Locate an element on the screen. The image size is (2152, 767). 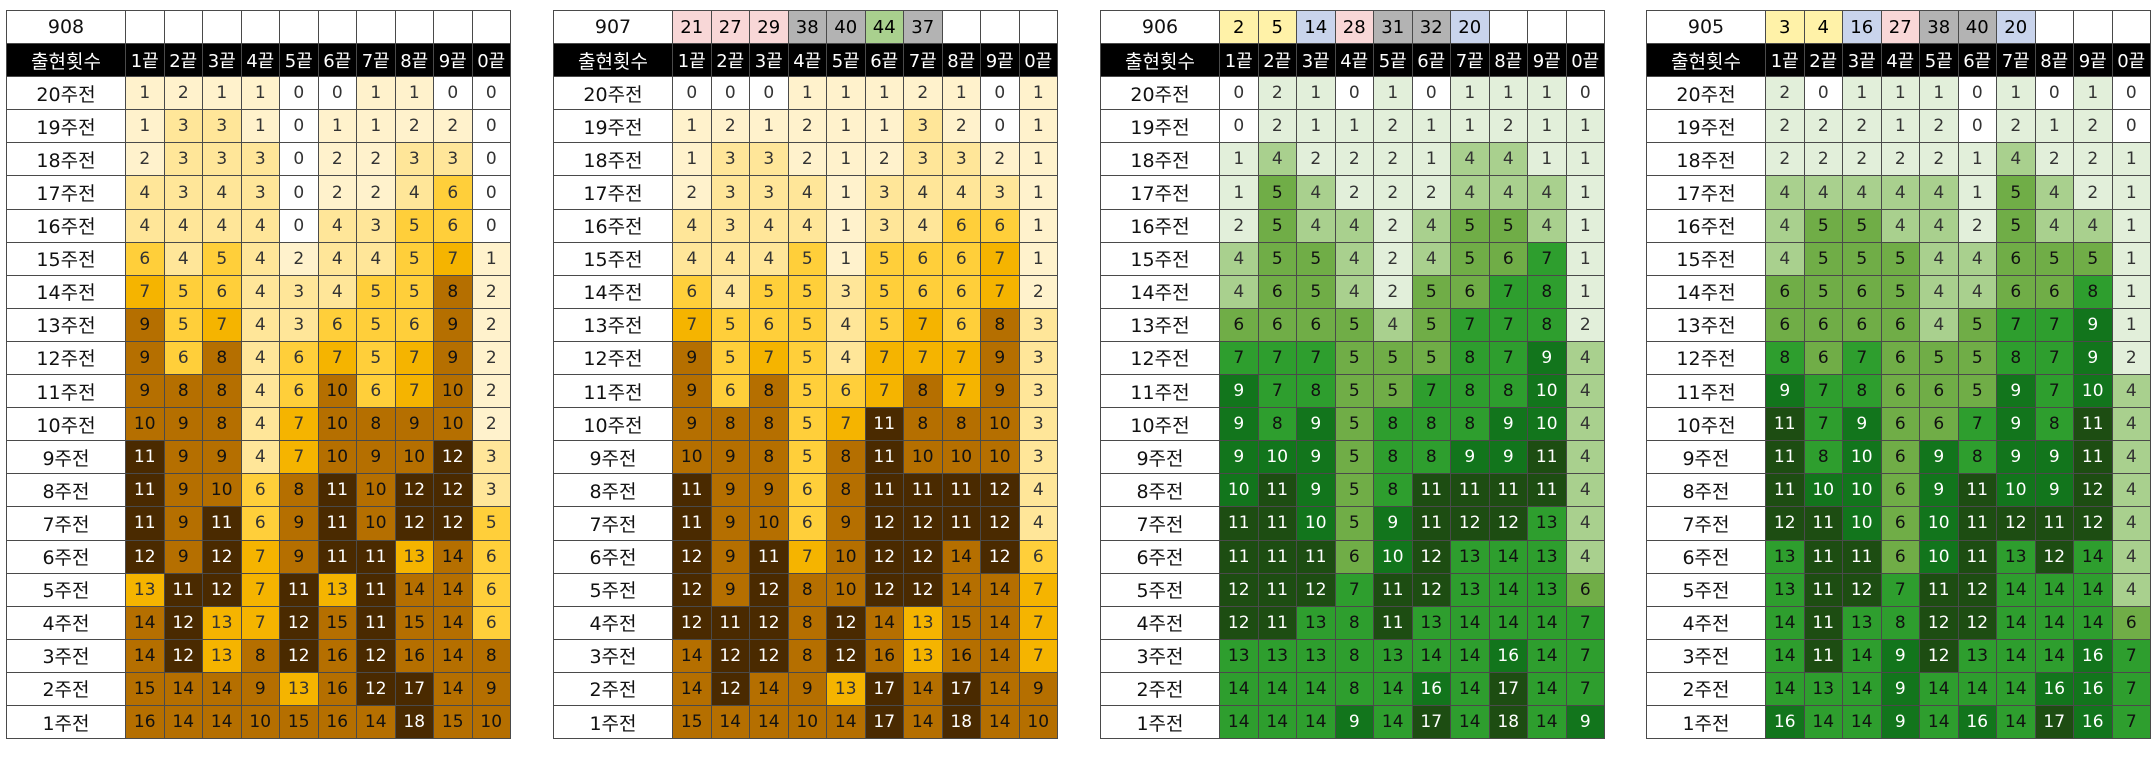
week-row: 13주전 9 5 7 4 3 6 5 6 9 2 is located at coordinates (258, 324).